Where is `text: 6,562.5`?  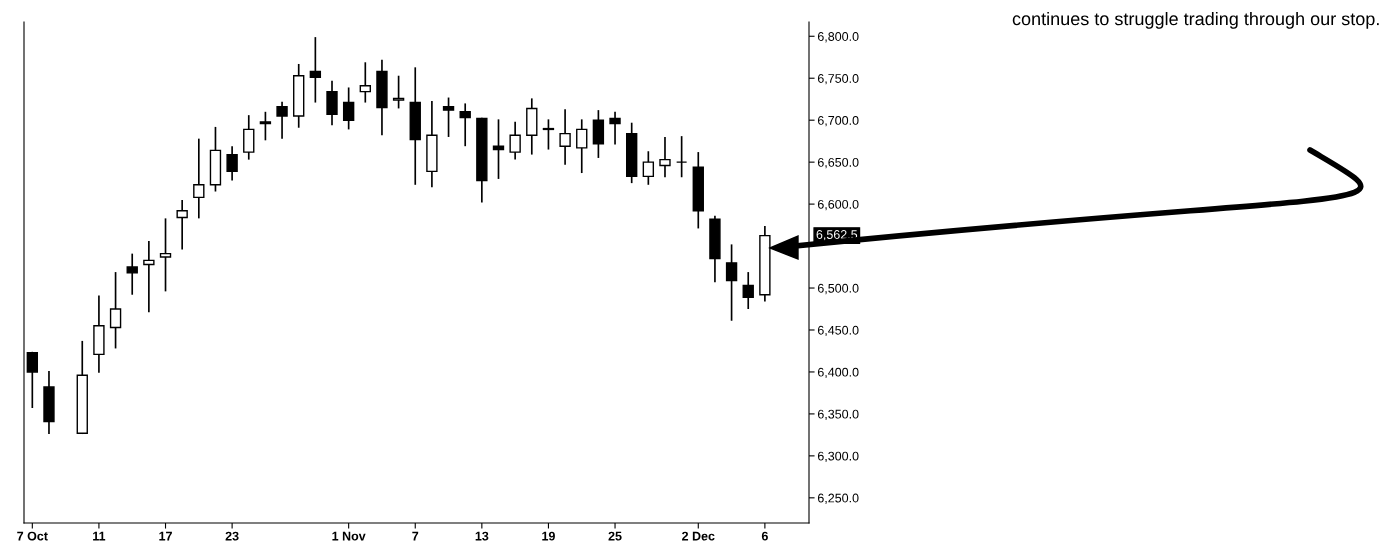 text: 6,562.5 is located at coordinates (837, 235).